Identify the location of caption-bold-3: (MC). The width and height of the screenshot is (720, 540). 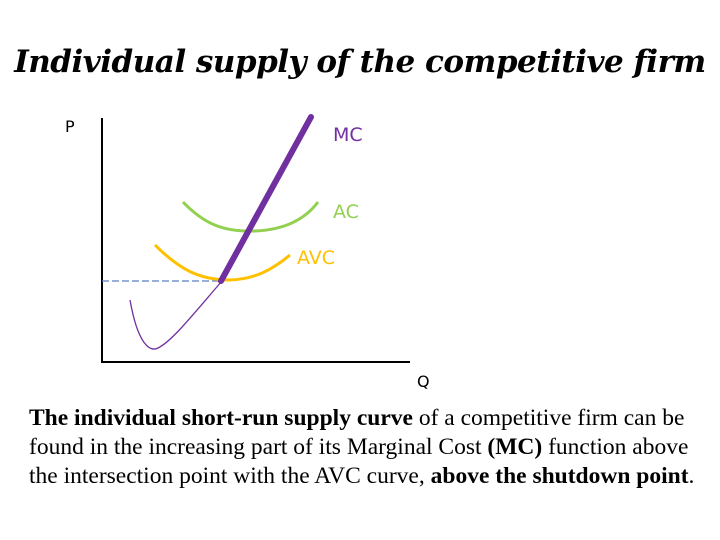
(515, 447).